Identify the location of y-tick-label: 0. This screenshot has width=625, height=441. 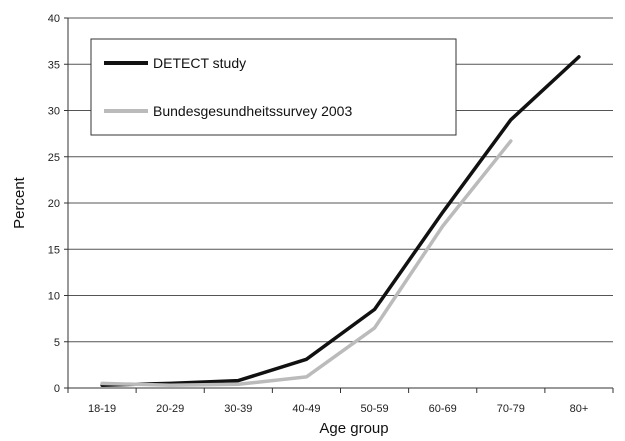
(57, 389).